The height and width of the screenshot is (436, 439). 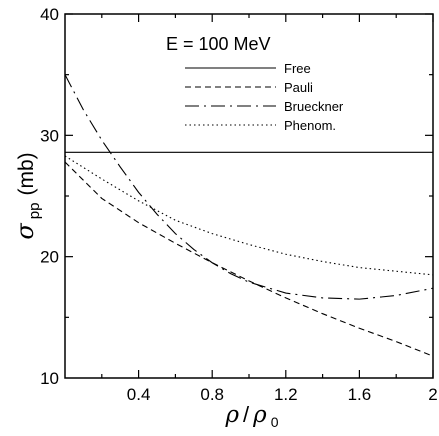 What do you see at coordinates (310, 125) in the screenshot?
I see `legend-label-phenom: Phenom.` at bounding box center [310, 125].